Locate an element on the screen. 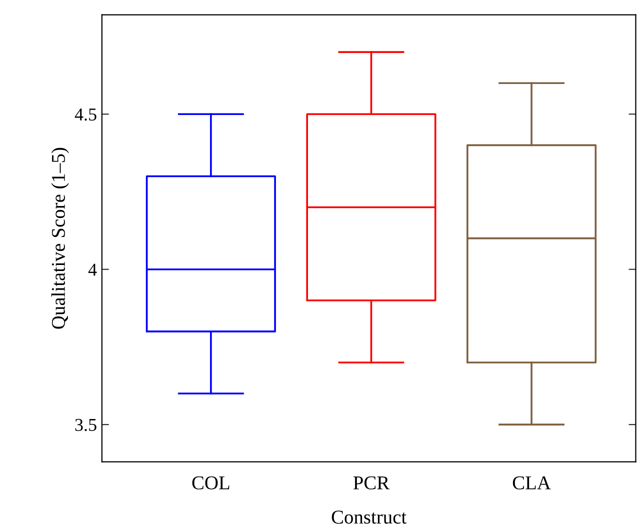 The image size is (637, 529). y-axis-title: Qualitative Score (1–5) is located at coordinates (60, 238).